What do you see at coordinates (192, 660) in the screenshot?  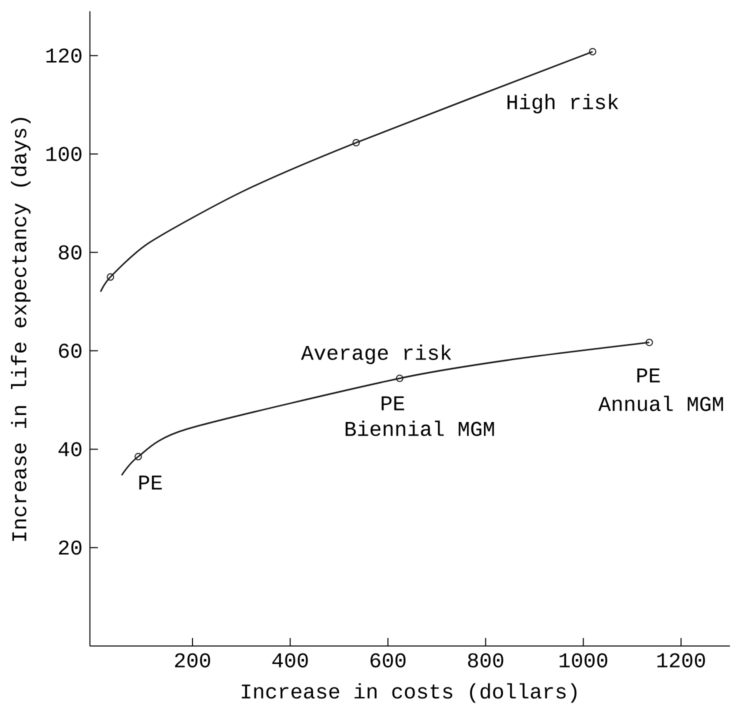 I see `x-tick-label: 200` at bounding box center [192, 660].